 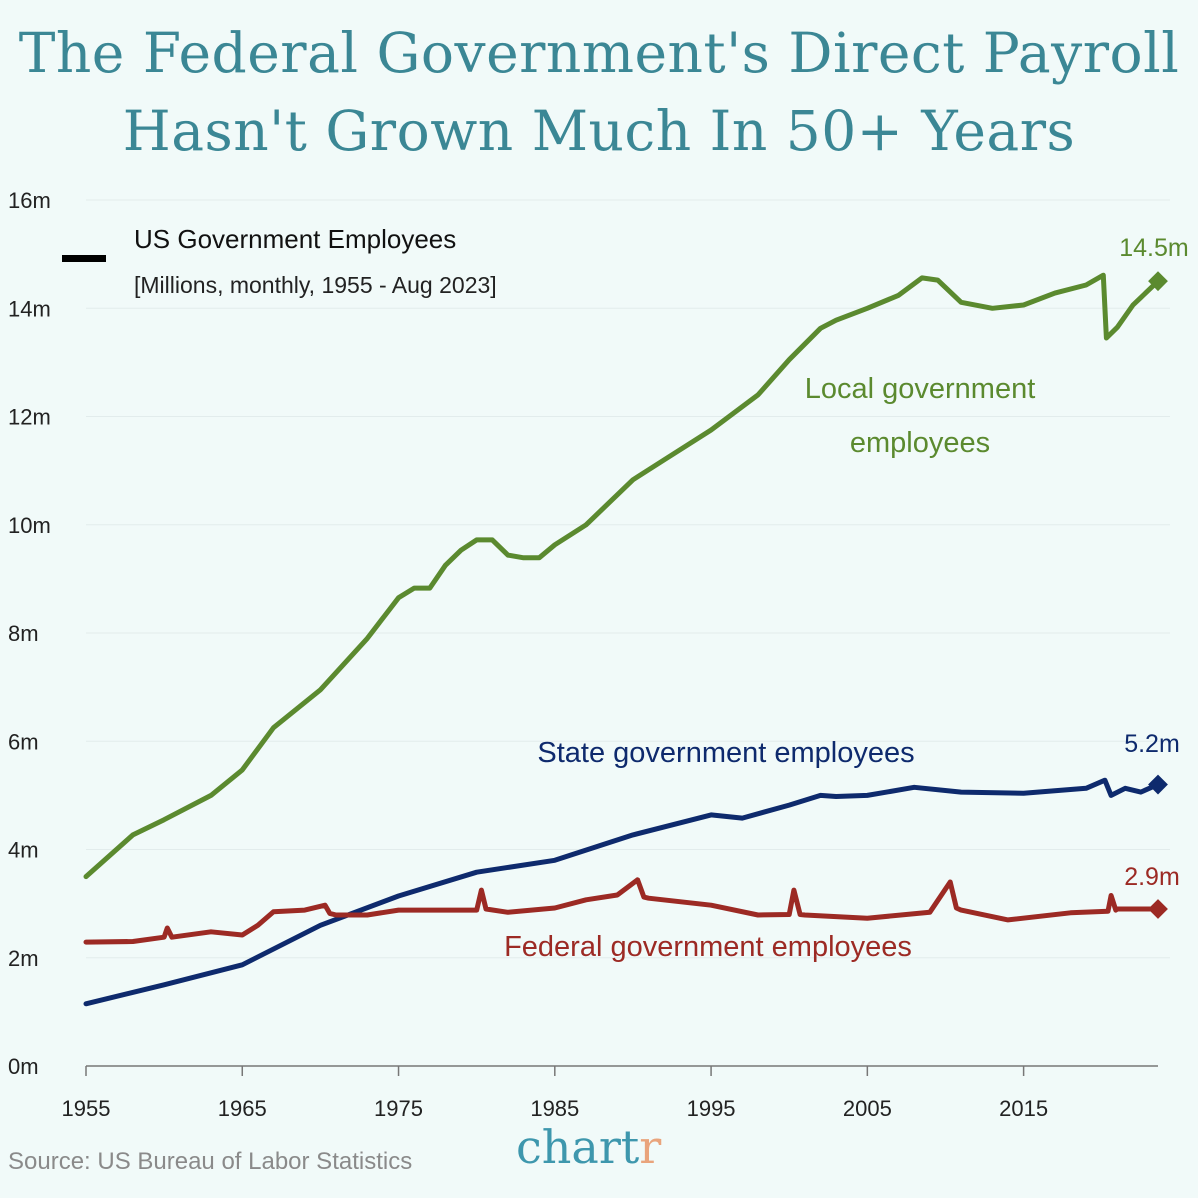 What do you see at coordinates (589, 1147) in the screenshot?
I see `chartr-logo: chartr` at bounding box center [589, 1147].